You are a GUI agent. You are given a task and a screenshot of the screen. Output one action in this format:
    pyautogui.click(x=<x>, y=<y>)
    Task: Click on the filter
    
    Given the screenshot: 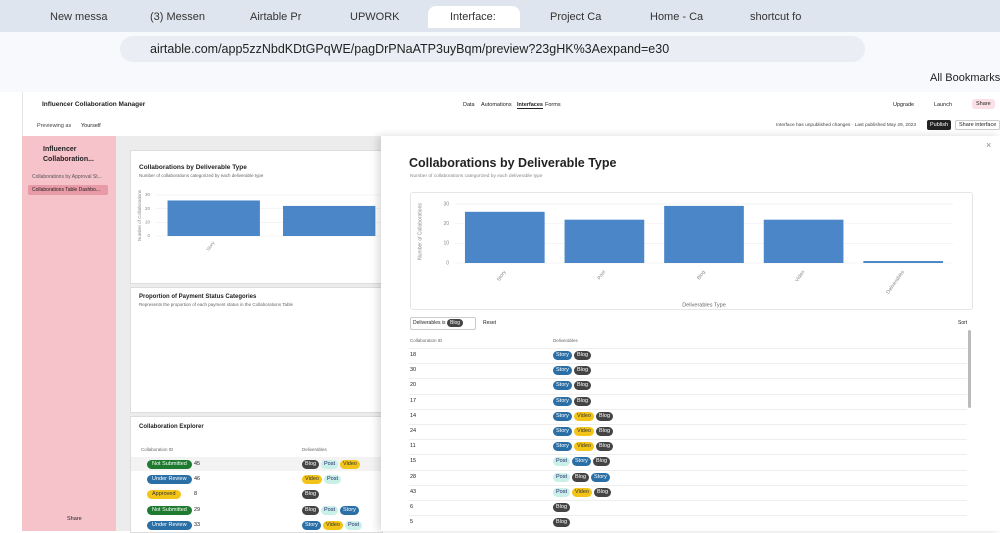 What is the action you would take?
    pyautogui.click(x=443, y=323)
    